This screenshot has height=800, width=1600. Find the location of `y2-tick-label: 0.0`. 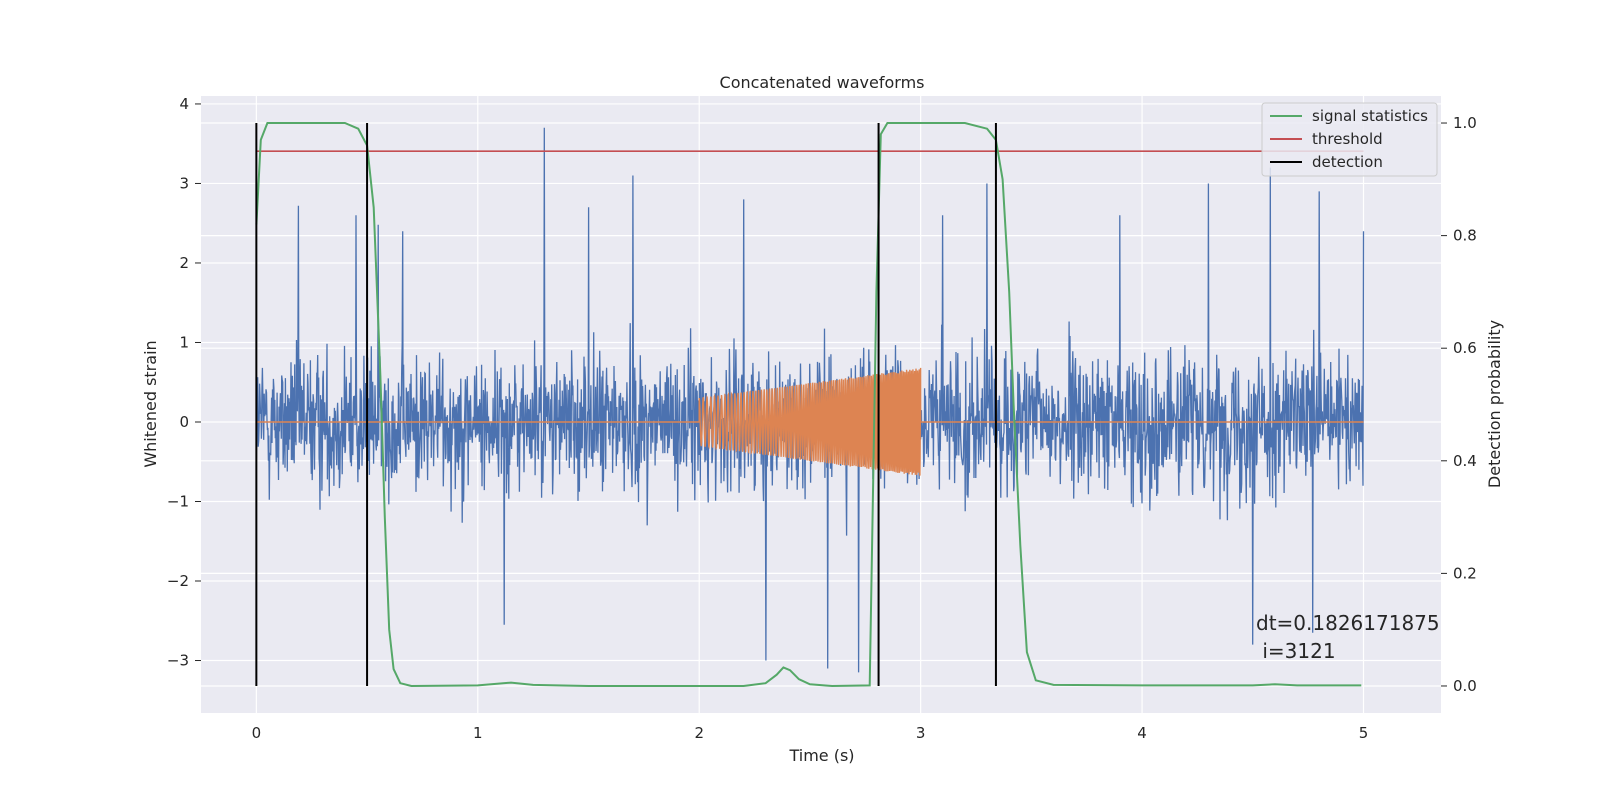

y2-tick-label: 0.0 is located at coordinates (1465, 686).